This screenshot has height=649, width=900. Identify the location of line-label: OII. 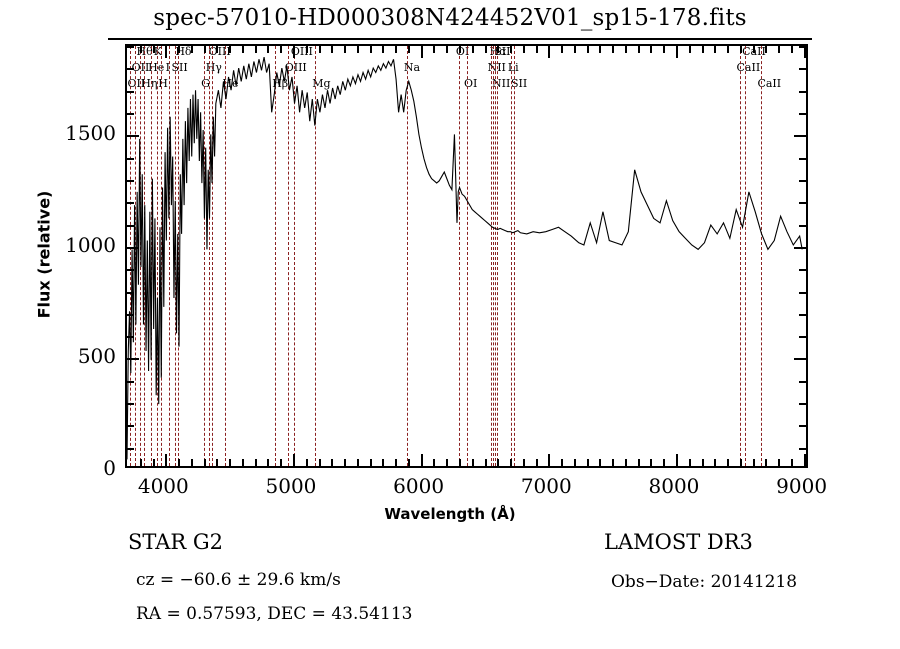
(136, 83).